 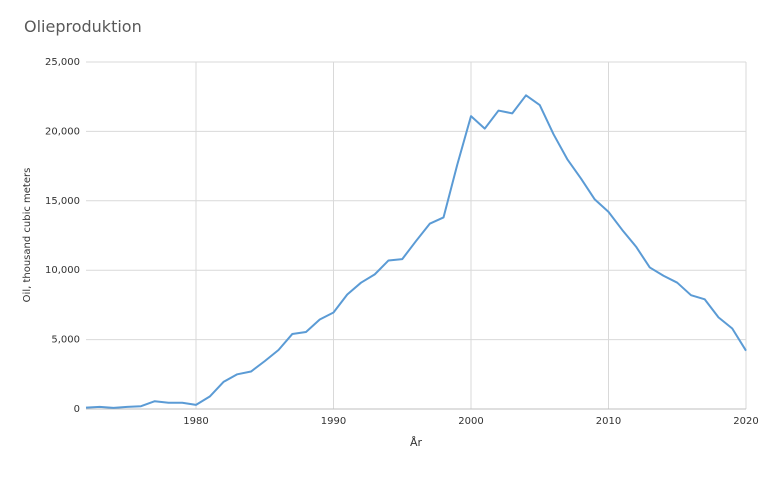 I want to click on y-tick-label: 5,000, so click(x=65, y=340).